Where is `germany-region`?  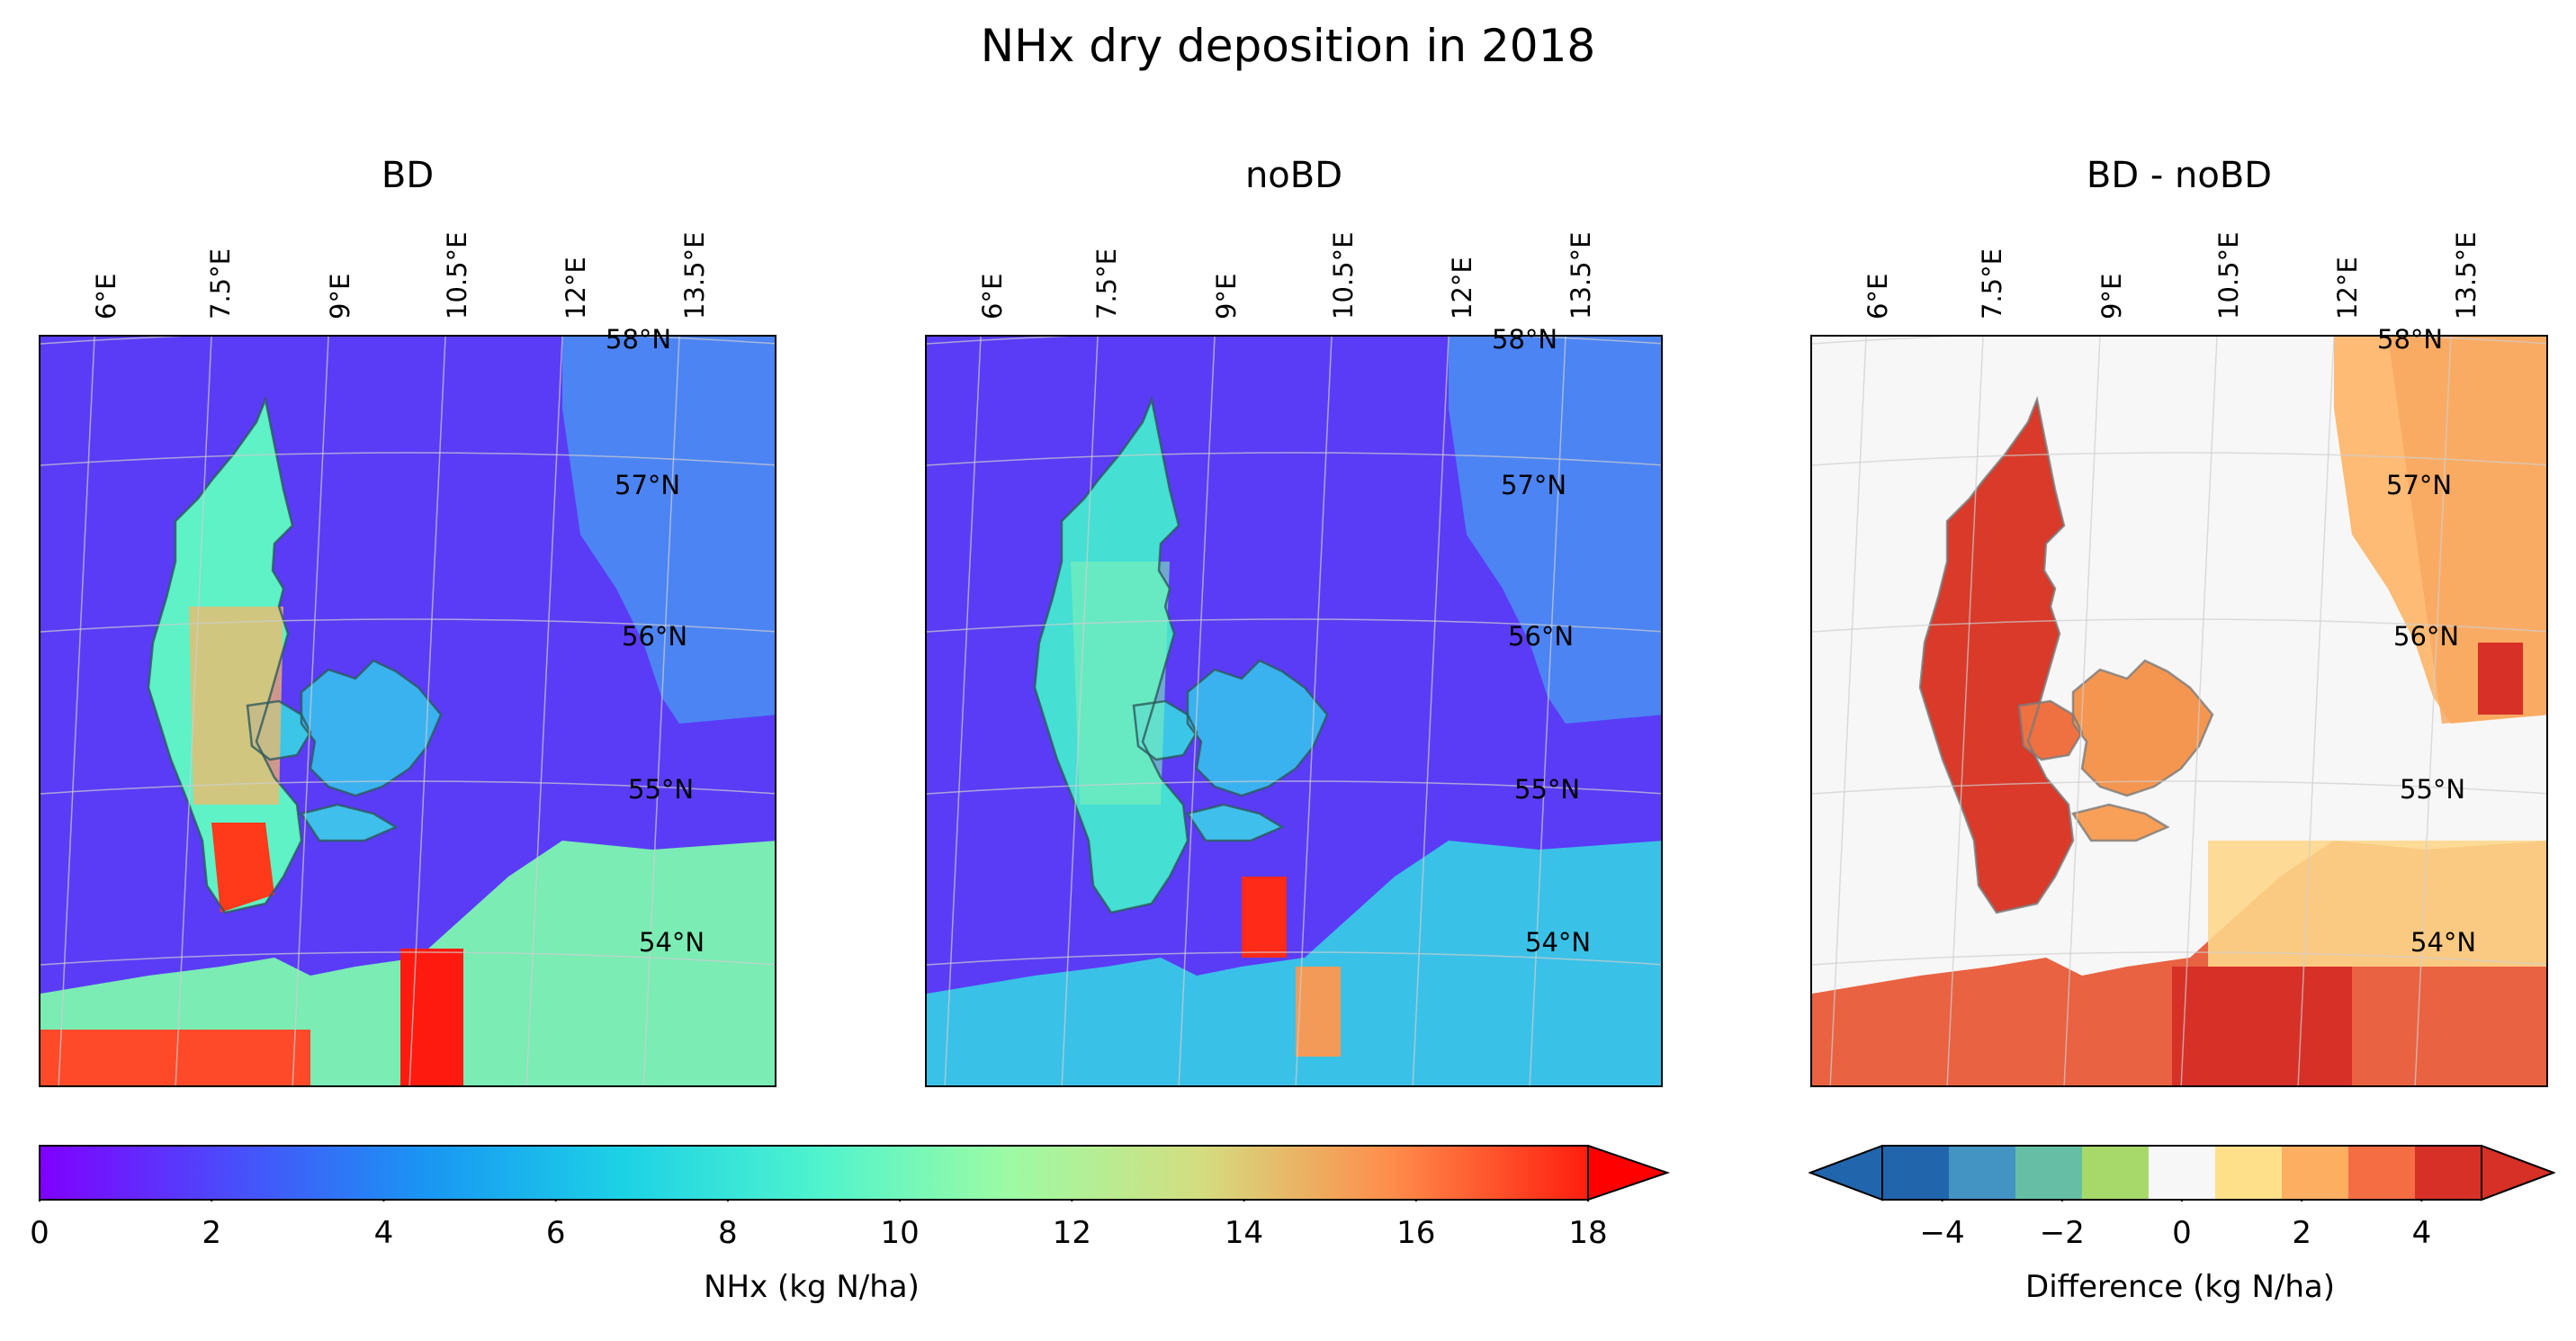
germany-region is located at coordinates (1294, 963).